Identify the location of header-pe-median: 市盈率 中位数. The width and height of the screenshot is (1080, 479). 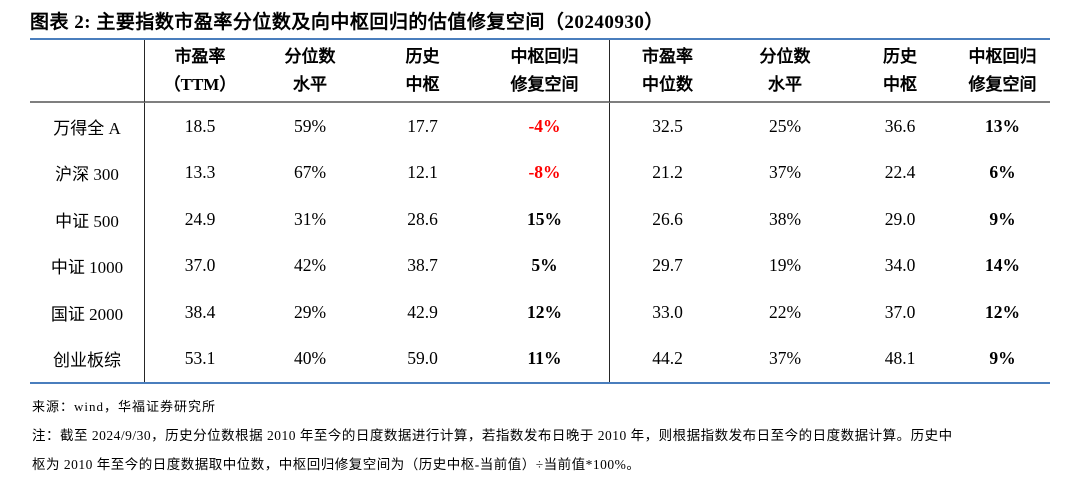
(667, 71).